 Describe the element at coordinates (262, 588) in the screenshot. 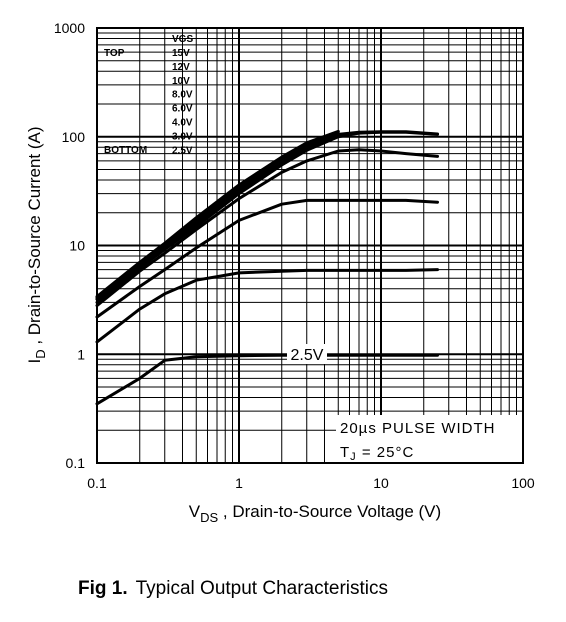

I see `caption-text: Typical Output Characteristics` at that location.